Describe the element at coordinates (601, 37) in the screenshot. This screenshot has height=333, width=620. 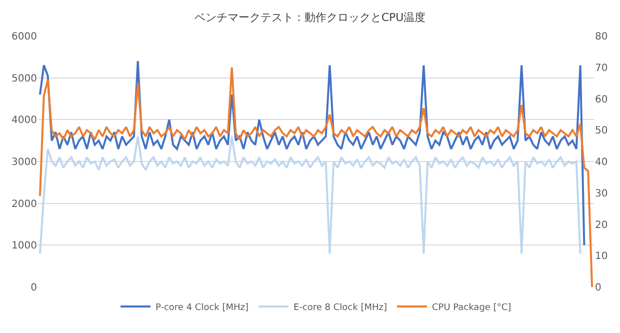
I see `y2-tick-label: 80` at that location.